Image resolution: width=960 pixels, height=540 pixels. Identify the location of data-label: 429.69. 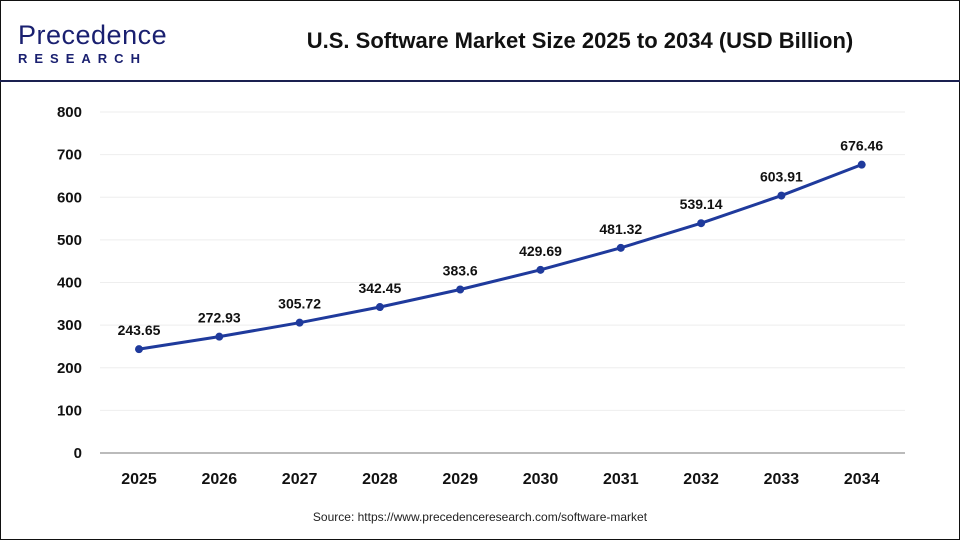
(540, 251).